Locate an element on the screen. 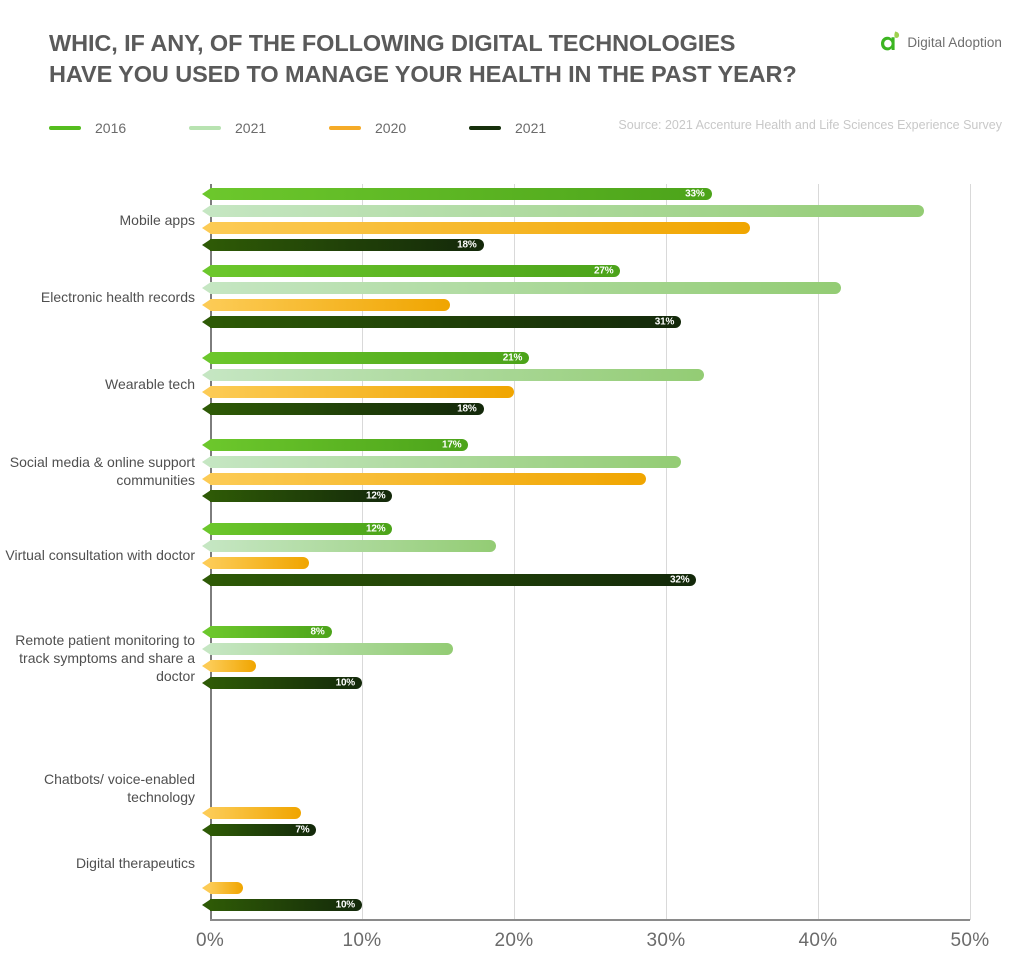 This screenshot has width=1024, height=972. category-label: Chatbots/ voice-enabled technology is located at coordinates (119, 787).